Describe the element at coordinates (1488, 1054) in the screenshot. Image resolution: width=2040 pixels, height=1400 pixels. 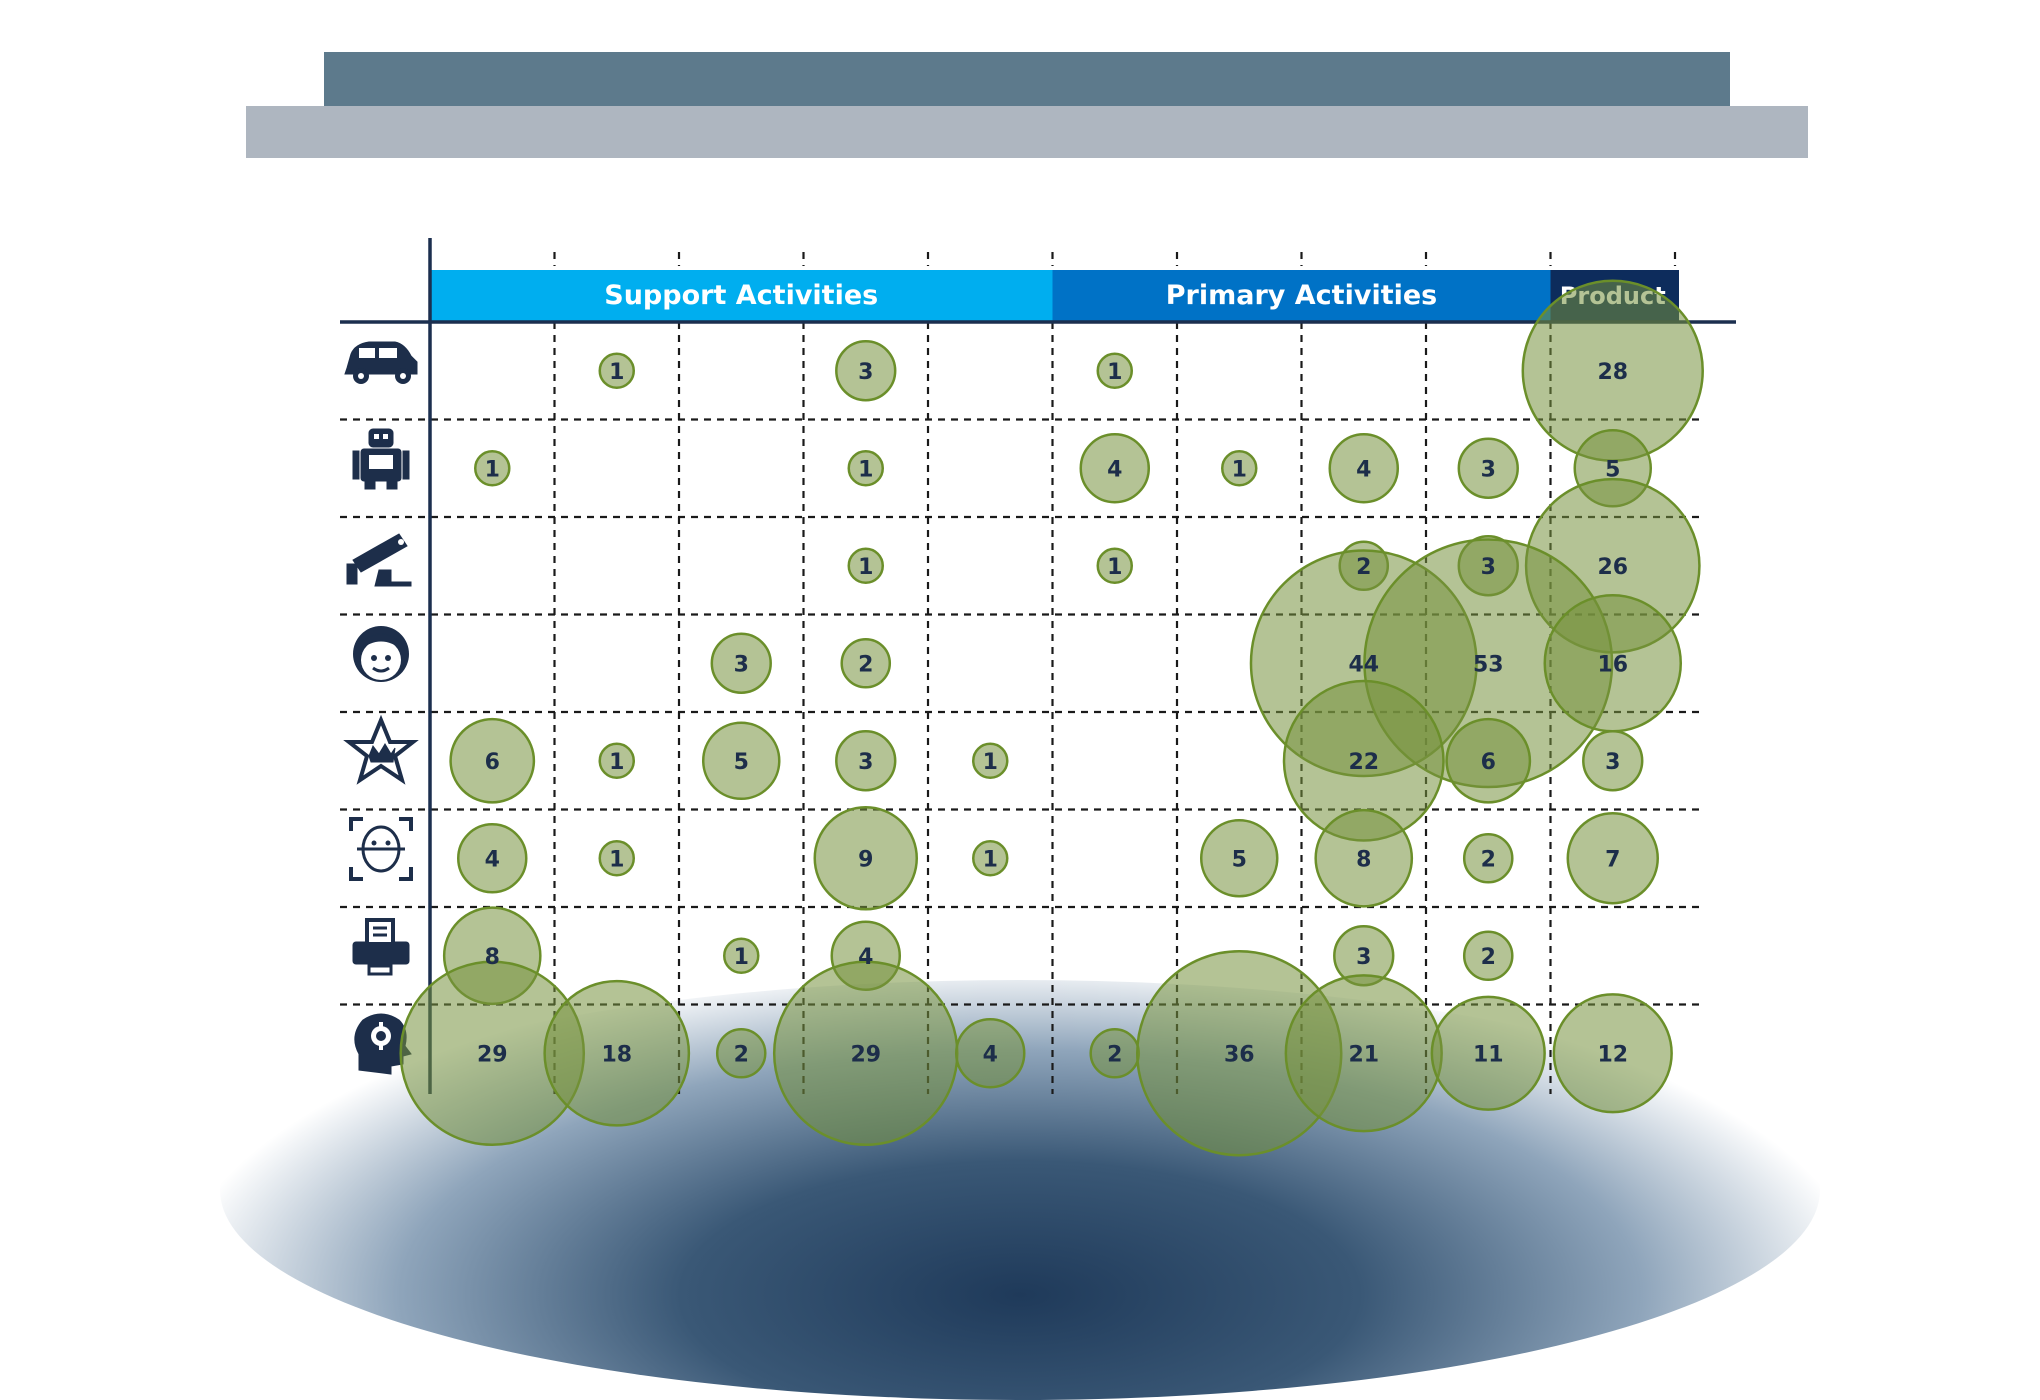
I see `bubble-label-r7-c8: 11` at that location.